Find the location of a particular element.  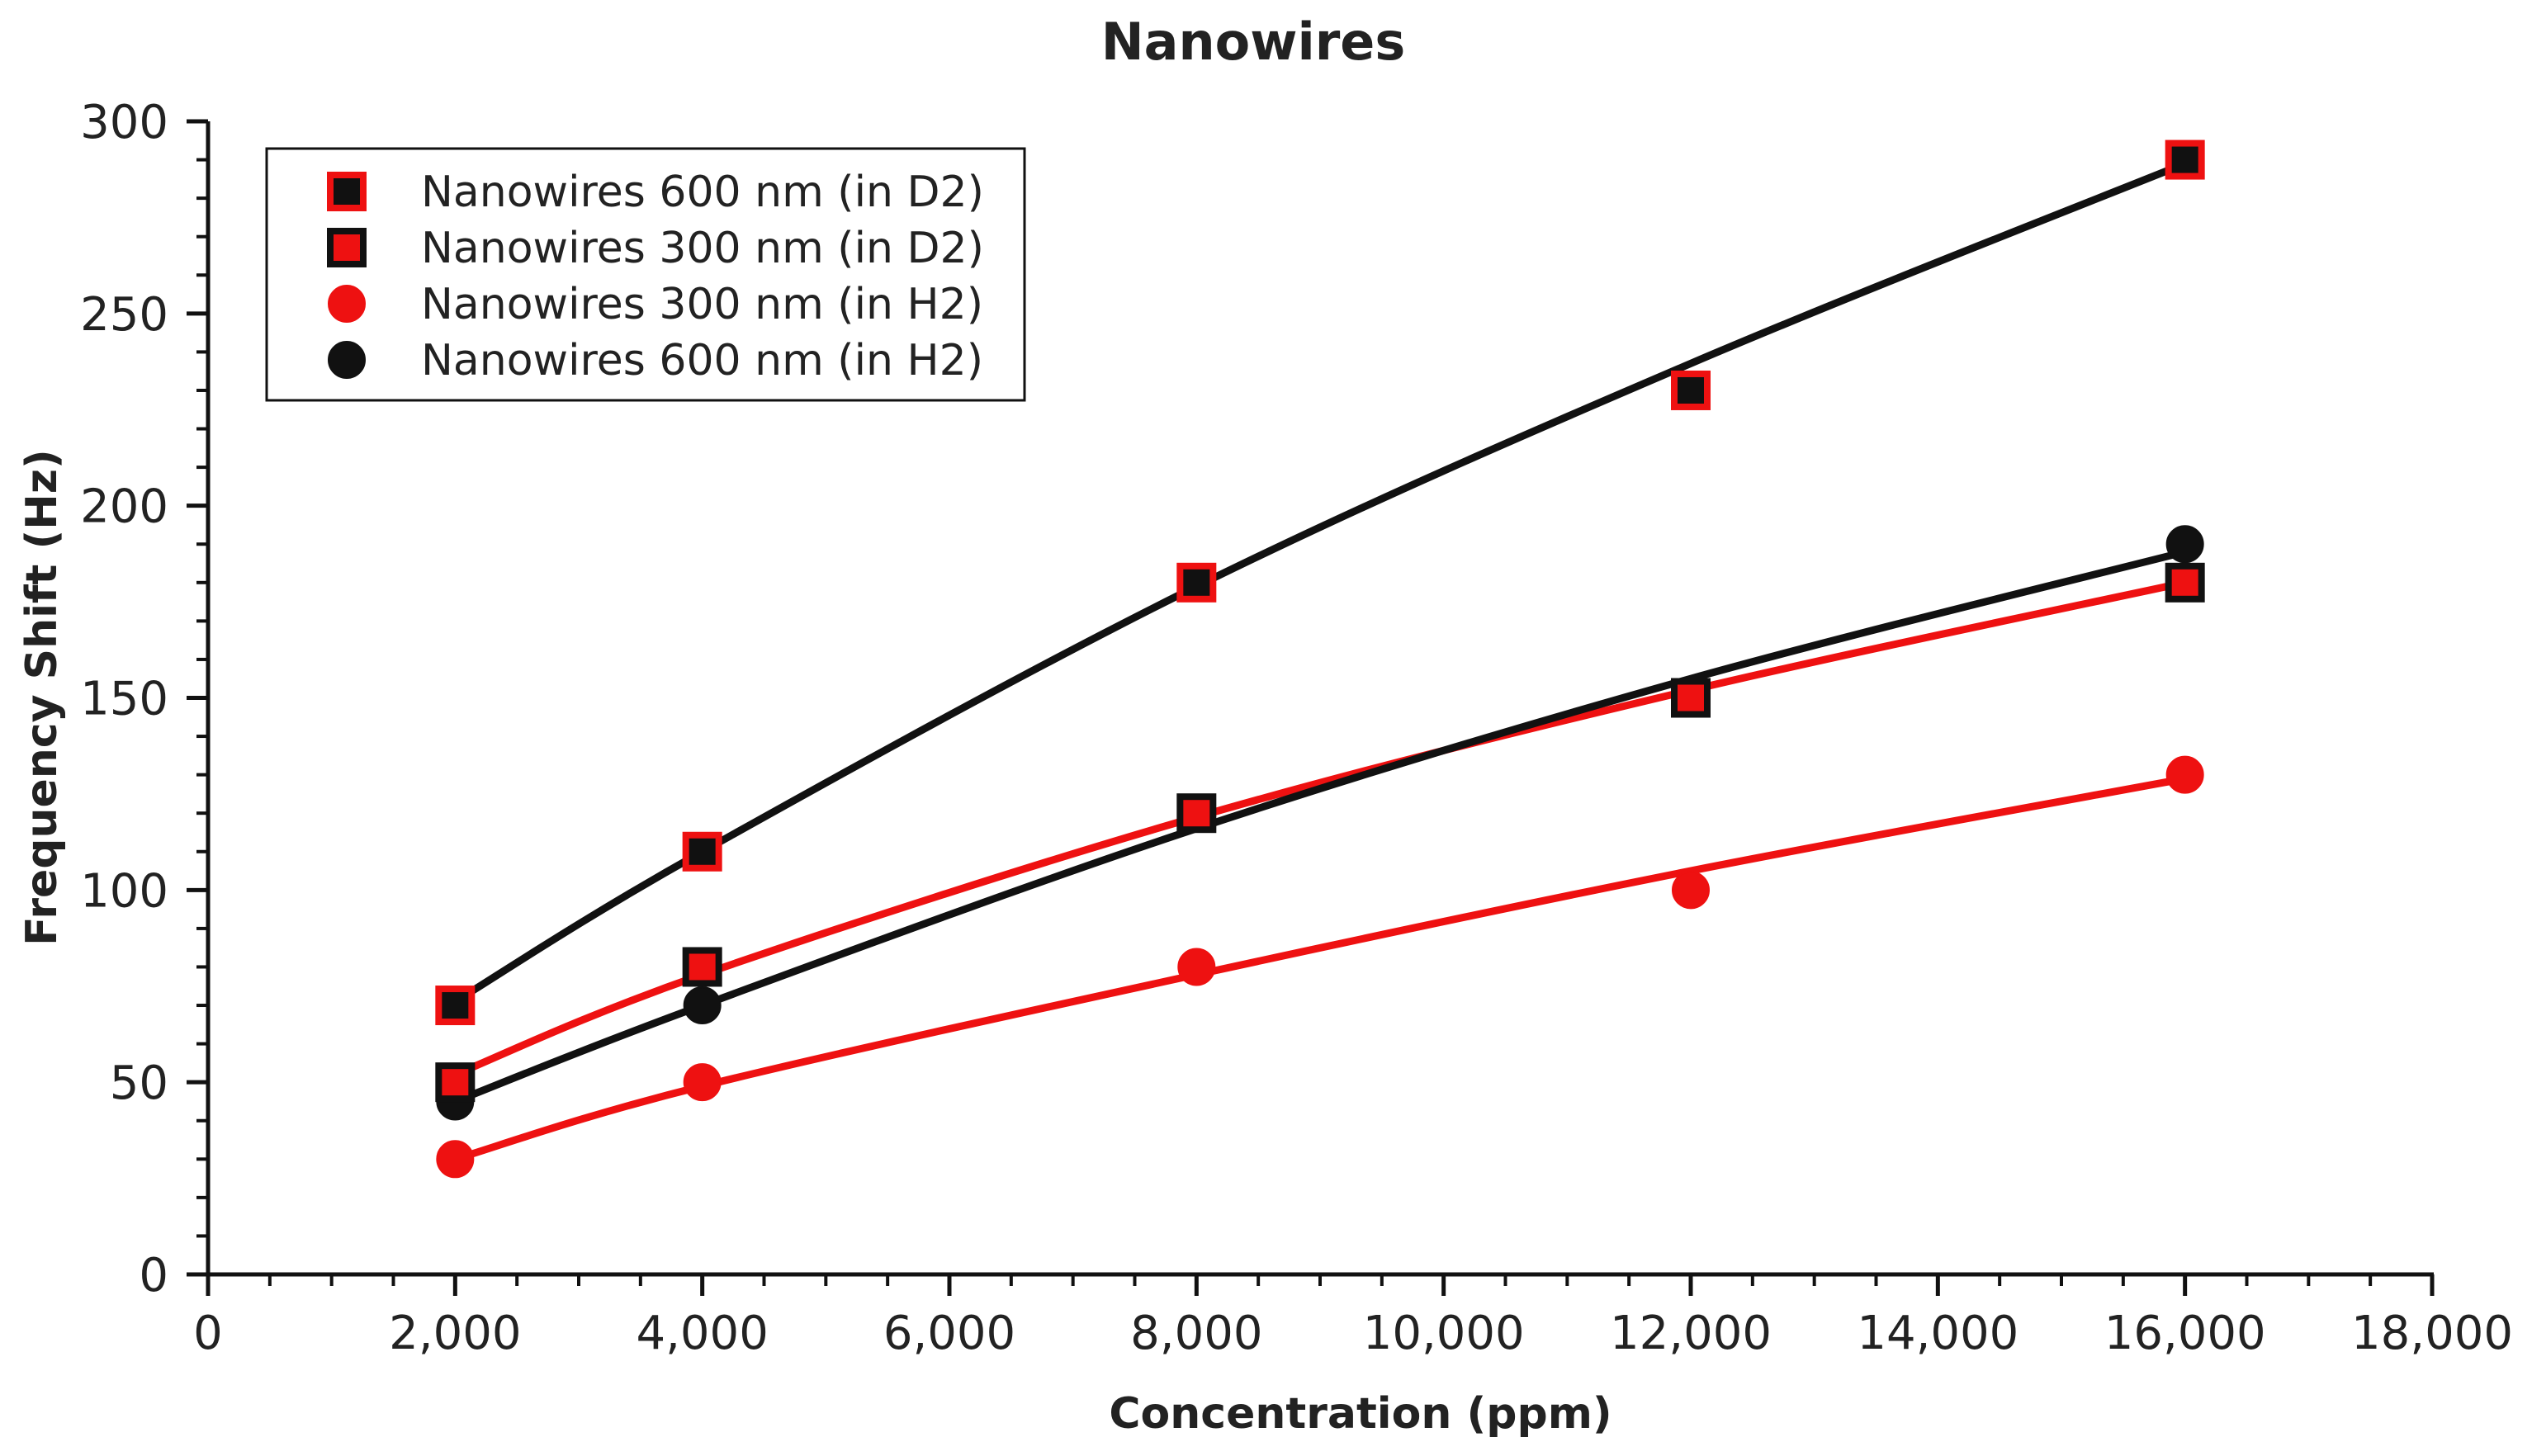

legend-label-2: Nanowires 300 nm (in H2) is located at coordinates (702, 304).